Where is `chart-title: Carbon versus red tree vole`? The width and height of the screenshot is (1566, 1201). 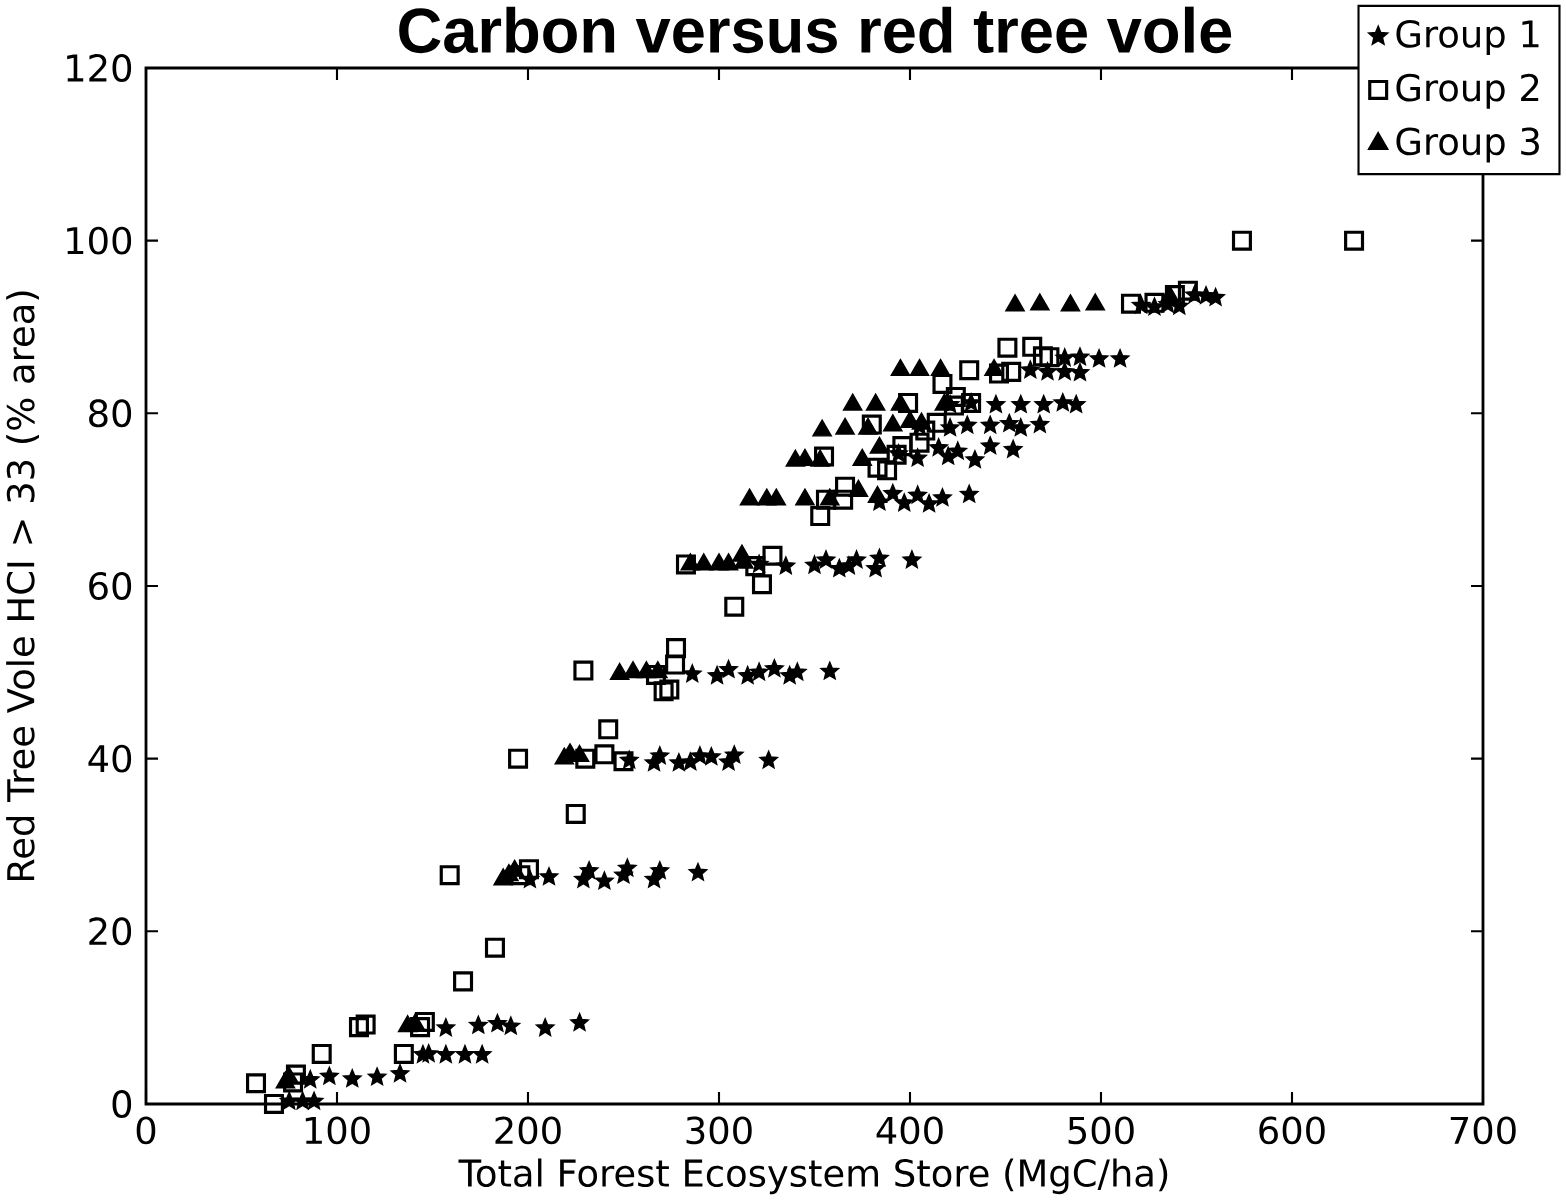
chart-title: Carbon versus red tree vole is located at coordinates (815, 30).